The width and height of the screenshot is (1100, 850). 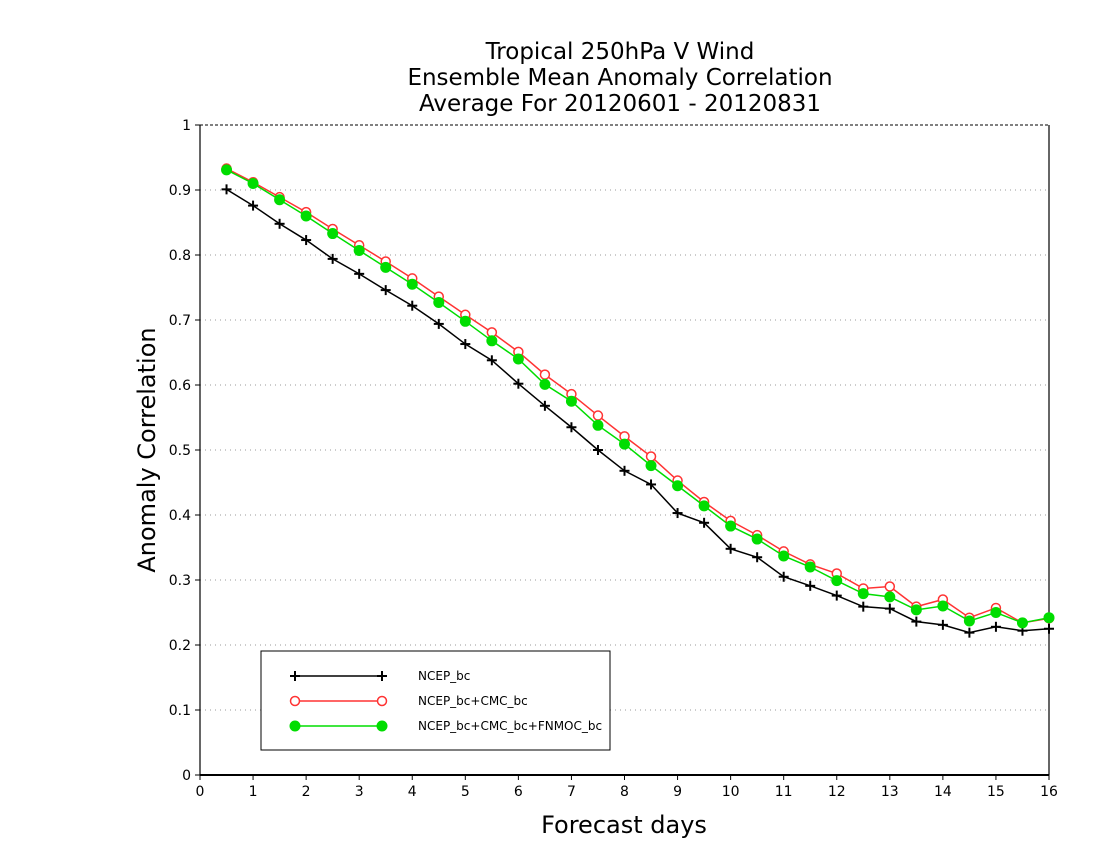 What do you see at coordinates (180, 581) in the screenshot?
I see `y-tick-label: 0.3` at bounding box center [180, 581].